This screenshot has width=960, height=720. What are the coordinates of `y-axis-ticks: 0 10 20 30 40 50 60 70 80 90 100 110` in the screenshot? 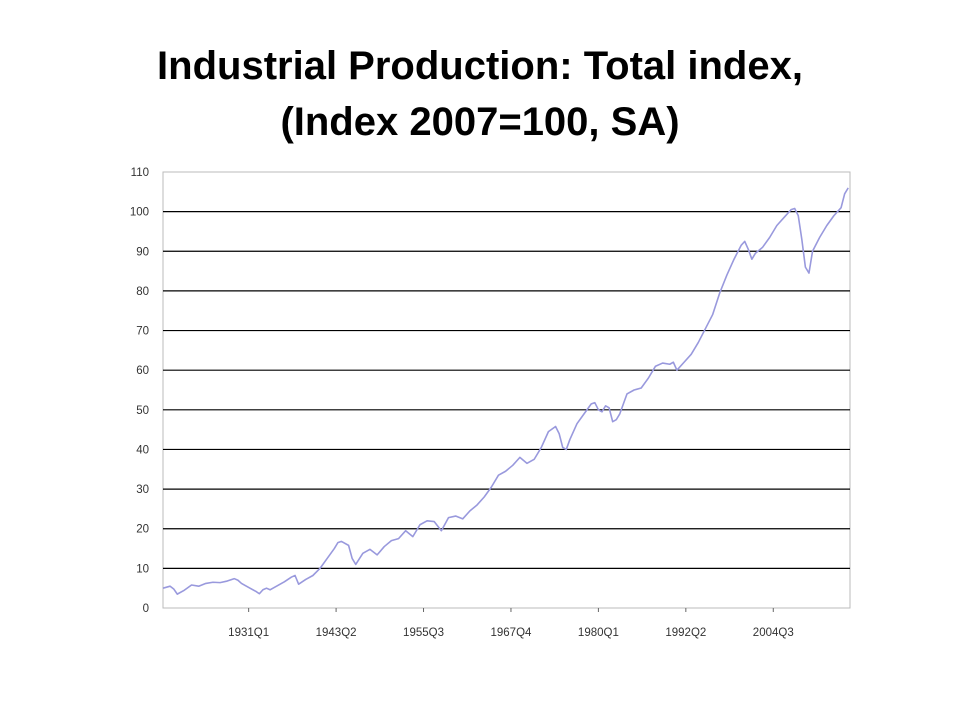 It's located at (139, 391).